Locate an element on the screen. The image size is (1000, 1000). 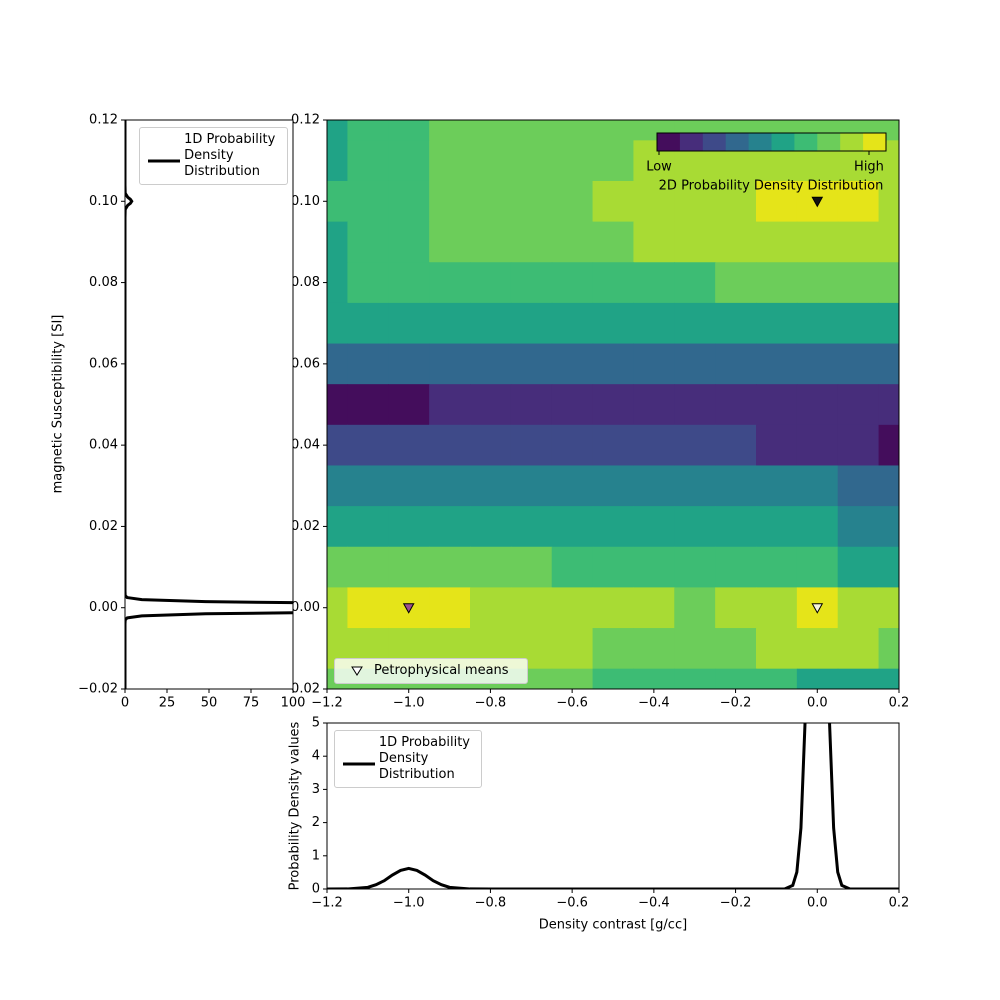
x-tick-label: 0.0 is located at coordinates (817, 903).